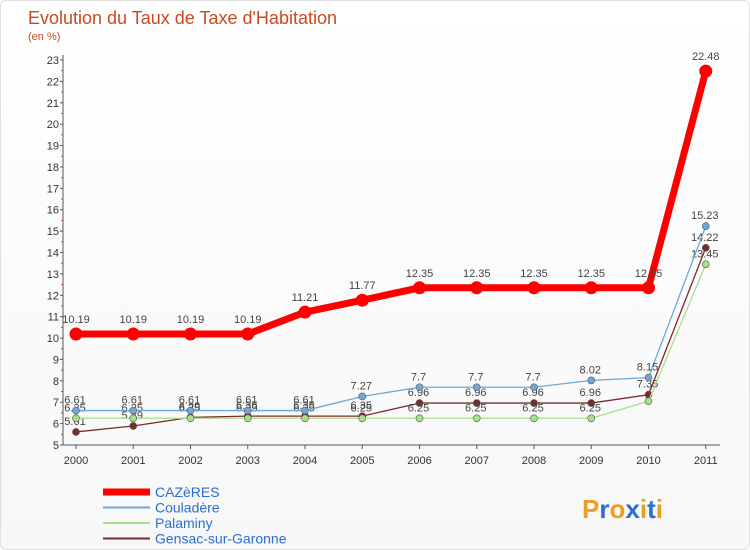 The image size is (750, 550). Describe the element at coordinates (44, 37) in the screenshot. I see `chart-subtitle: (en %)` at that location.